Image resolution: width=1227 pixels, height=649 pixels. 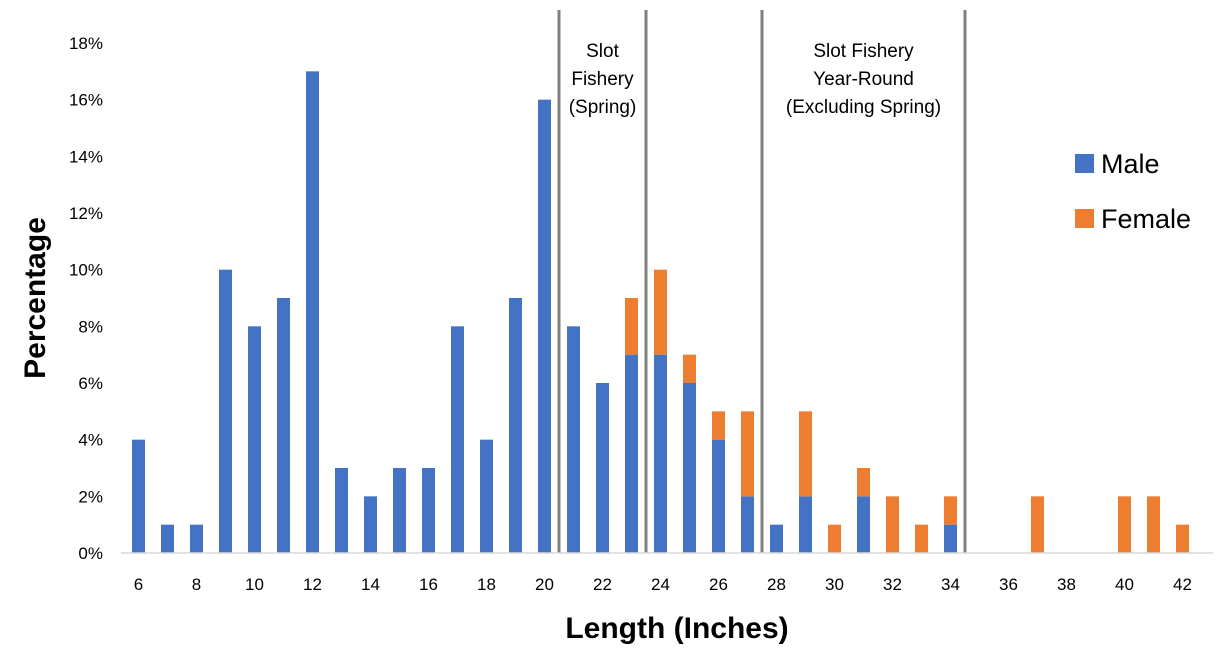 I want to click on x-tick-label: 36, so click(x=1008, y=584).